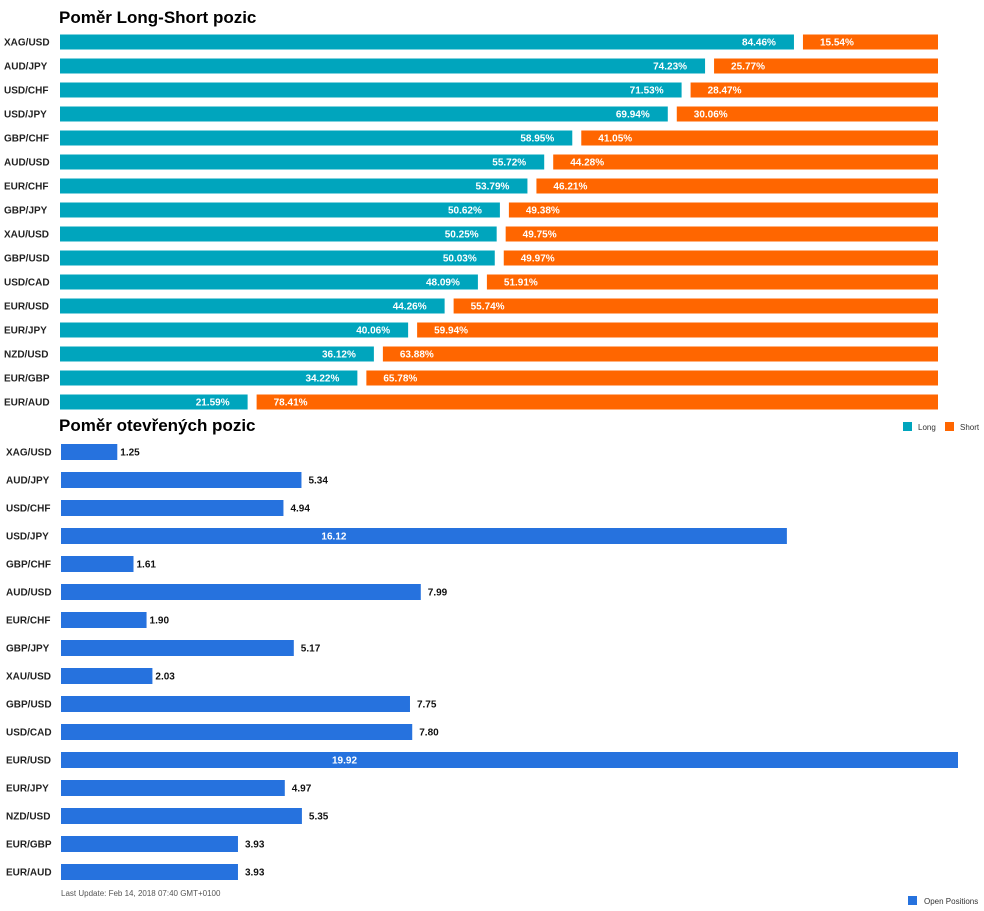  I want to click on short-value-label-usd-cad: 51.91%, so click(521, 283).